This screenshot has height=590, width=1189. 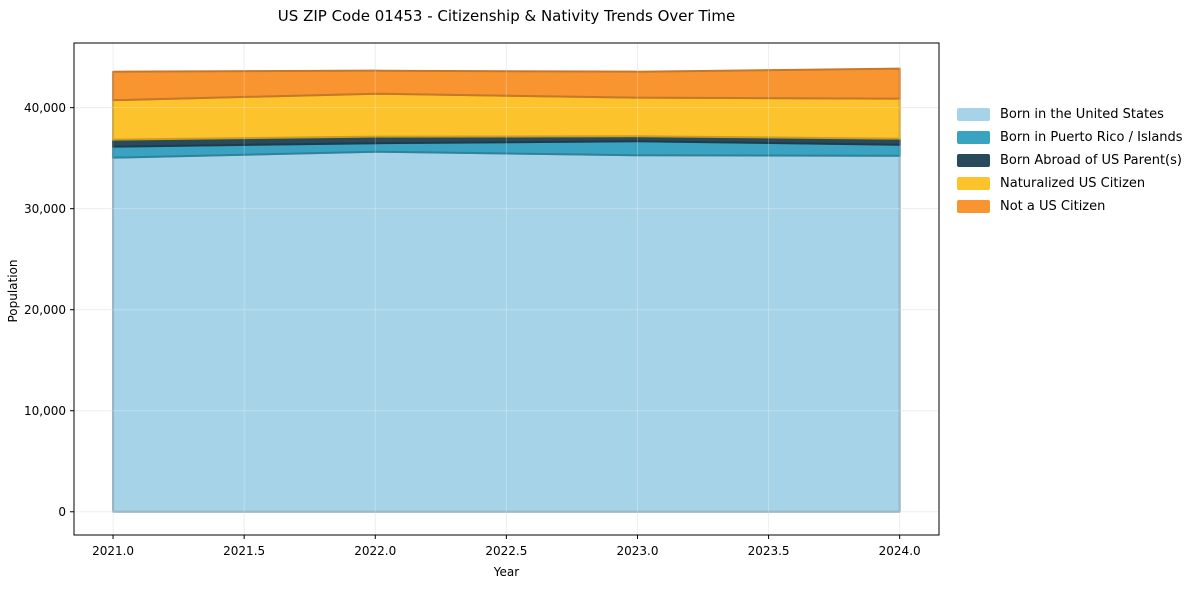 I want to click on x-tick-label: 2021.0, so click(x=113, y=551).